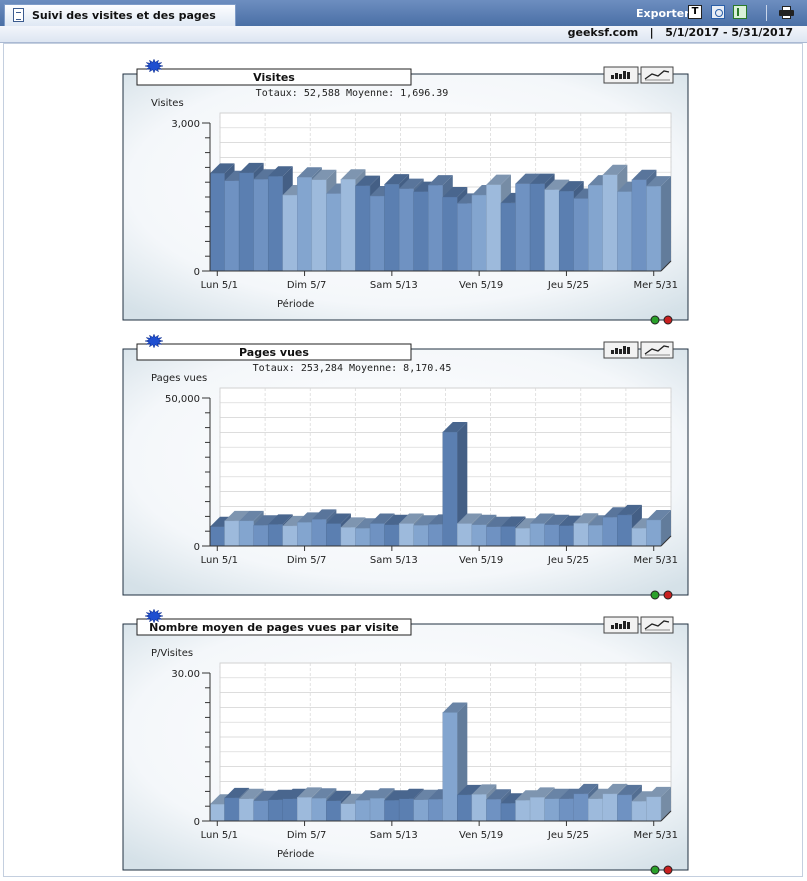  What do you see at coordinates (620, 625) in the screenshot?
I see `bar-chart-icon` at bounding box center [620, 625].